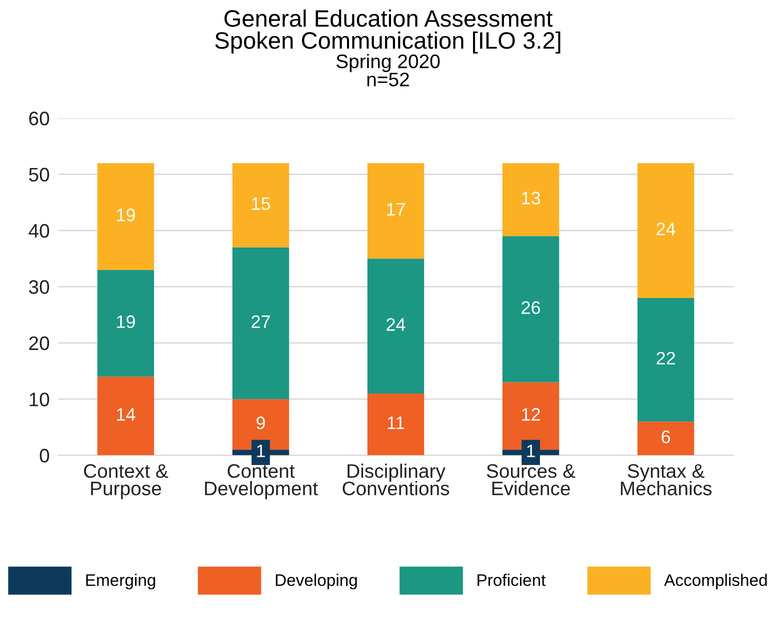 This screenshot has width=776, height=635. I want to click on chart-subtitle: Spring 2020 n=52, so click(388, 70).